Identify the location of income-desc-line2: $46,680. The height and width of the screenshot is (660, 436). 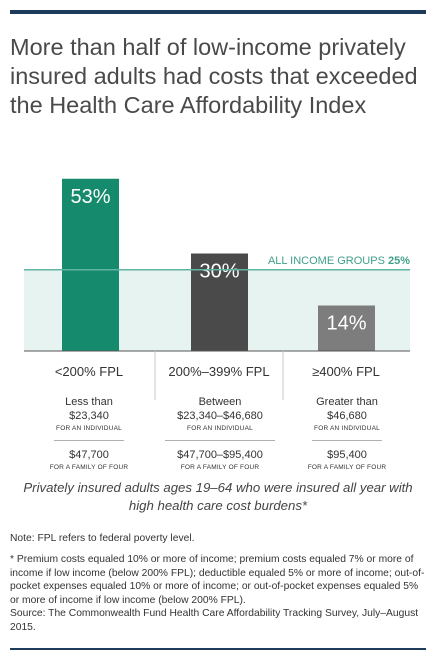
(347, 416).